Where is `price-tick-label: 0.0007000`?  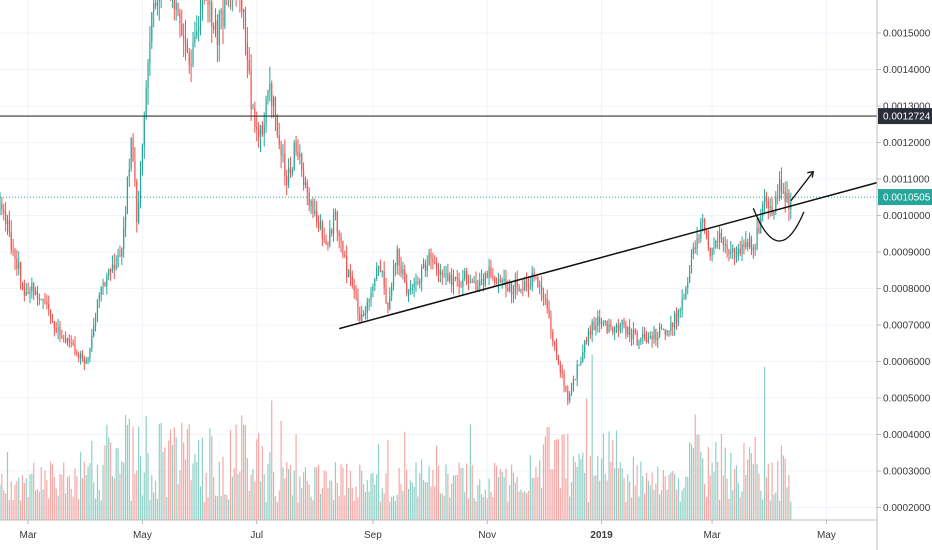 price-tick-label: 0.0007000 is located at coordinates (907, 326).